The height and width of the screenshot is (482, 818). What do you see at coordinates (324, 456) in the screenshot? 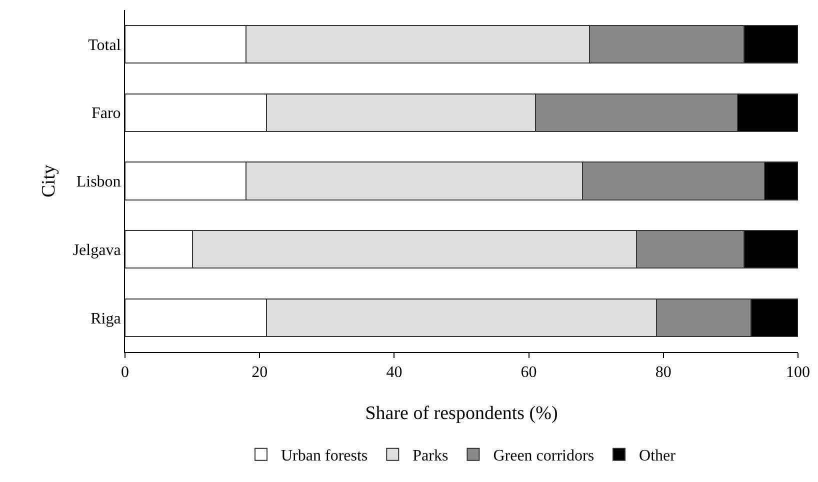
I see `legend-label: Urban forests` at bounding box center [324, 456].